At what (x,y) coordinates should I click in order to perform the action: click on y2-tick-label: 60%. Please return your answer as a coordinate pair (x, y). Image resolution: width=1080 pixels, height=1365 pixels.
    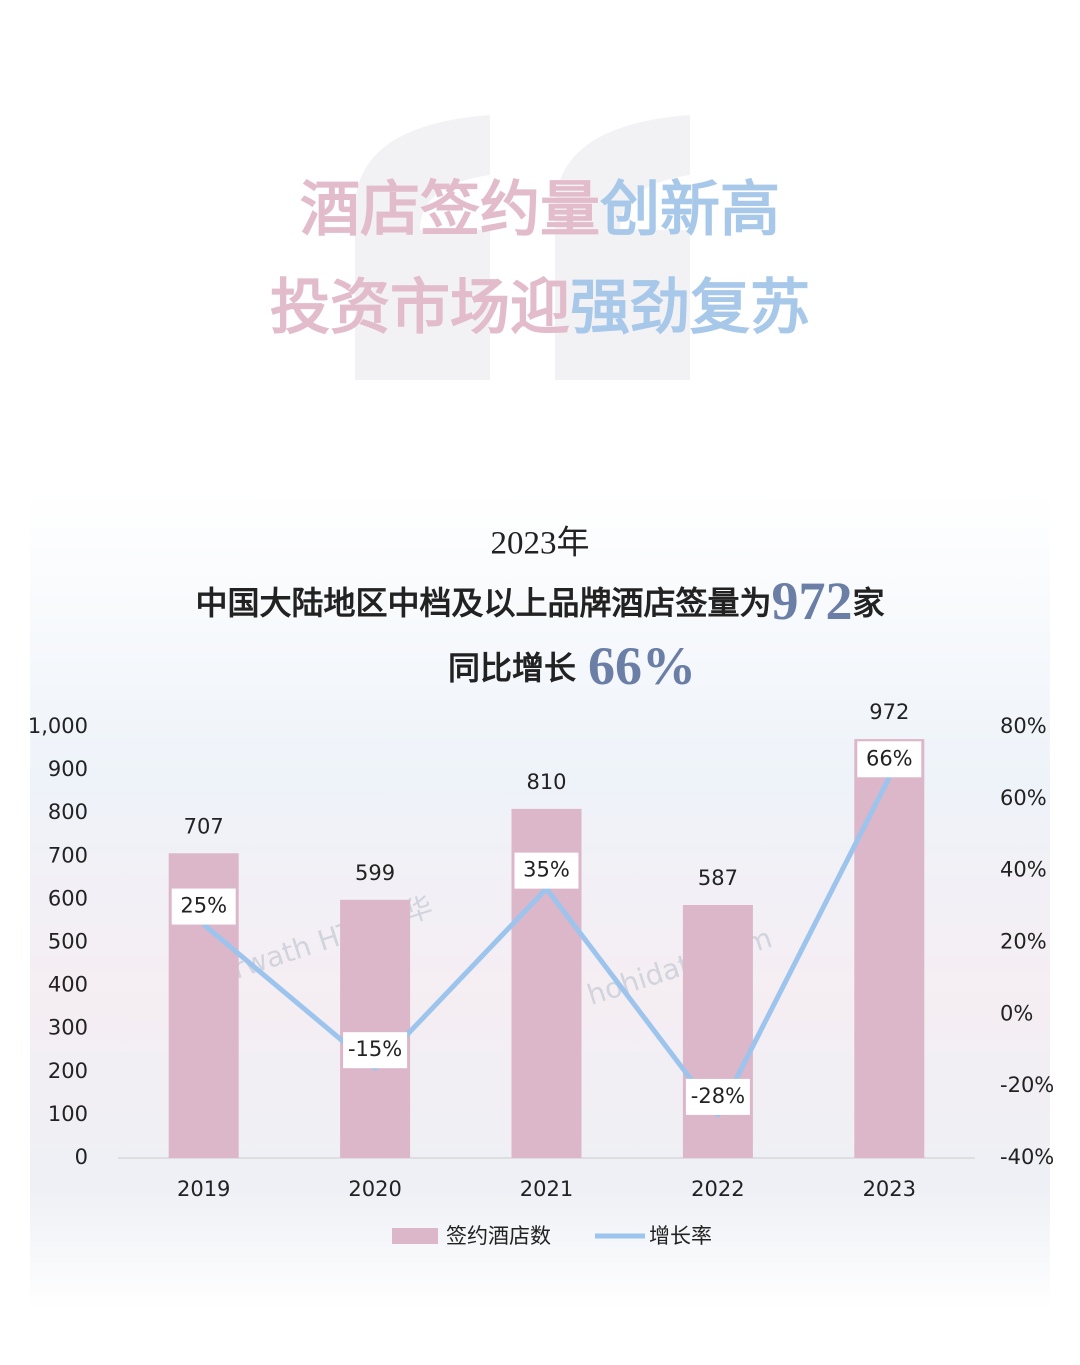
    Looking at the image, I should click on (1023, 798).